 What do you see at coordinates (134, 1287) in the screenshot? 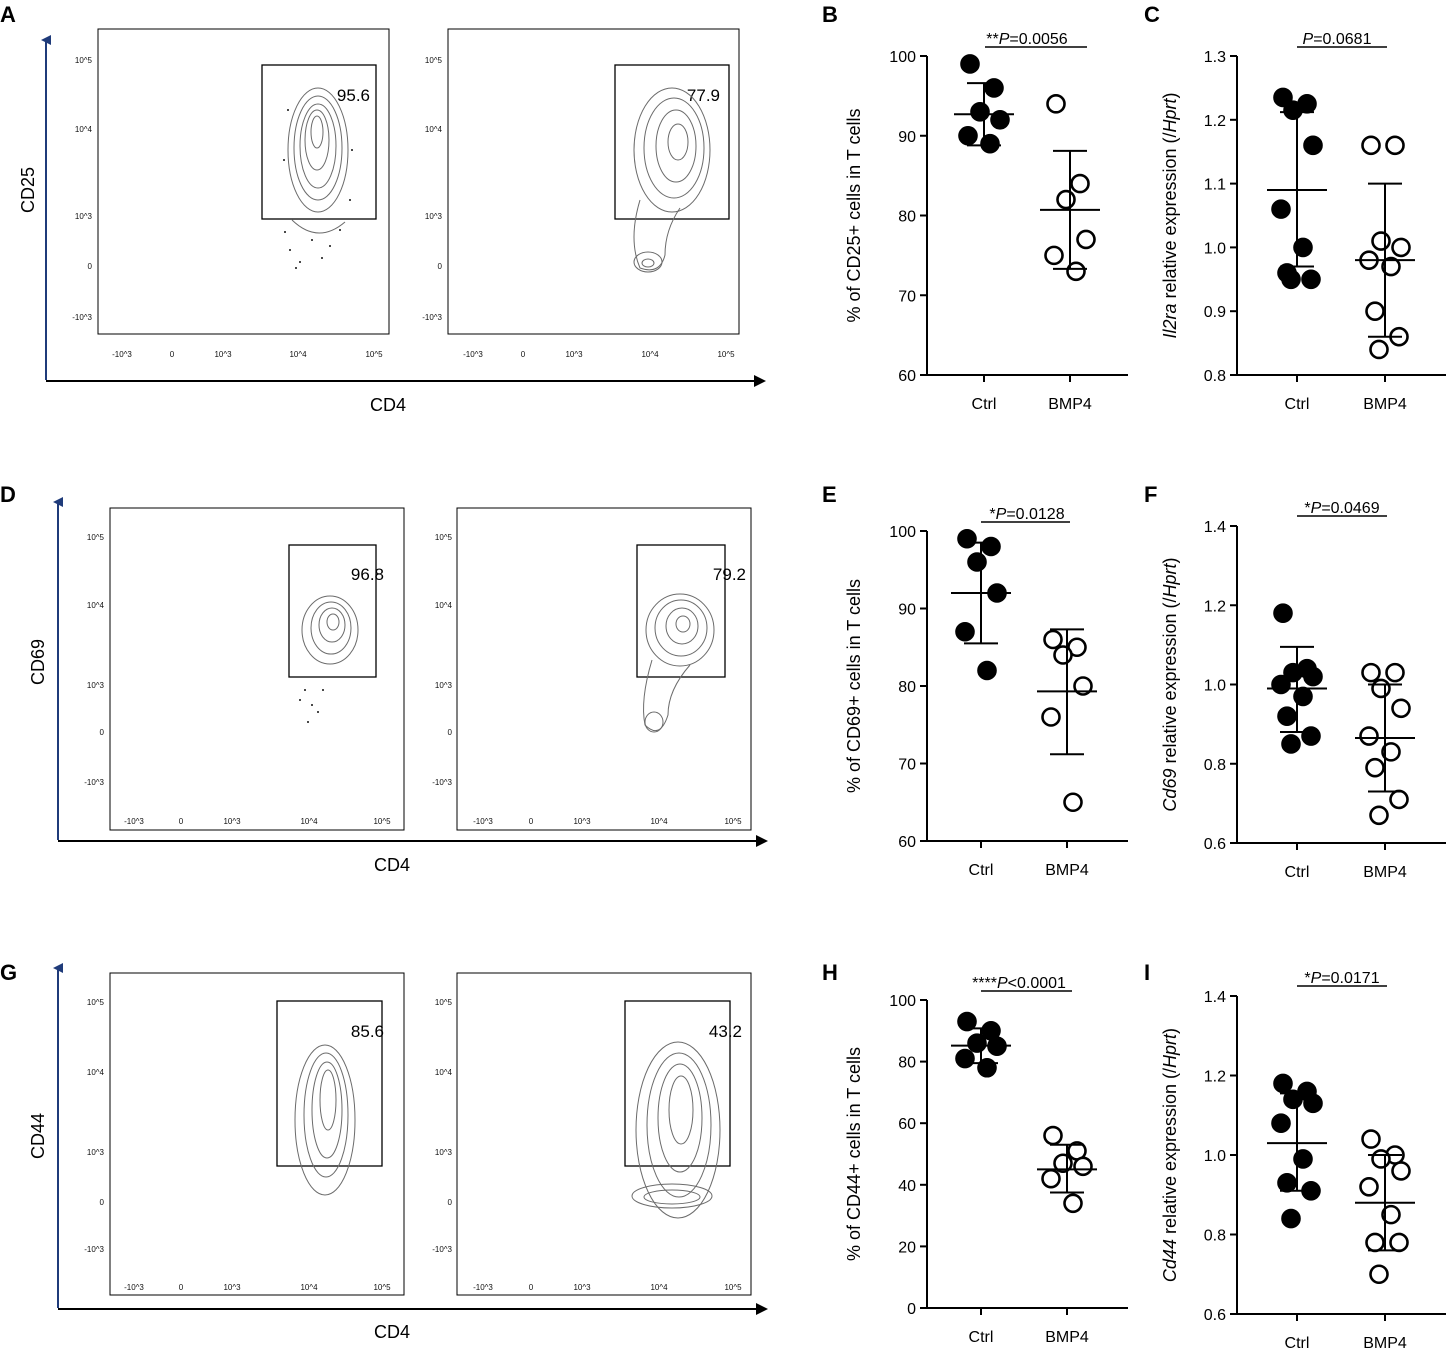
I see `tick: -10^3` at bounding box center [134, 1287].